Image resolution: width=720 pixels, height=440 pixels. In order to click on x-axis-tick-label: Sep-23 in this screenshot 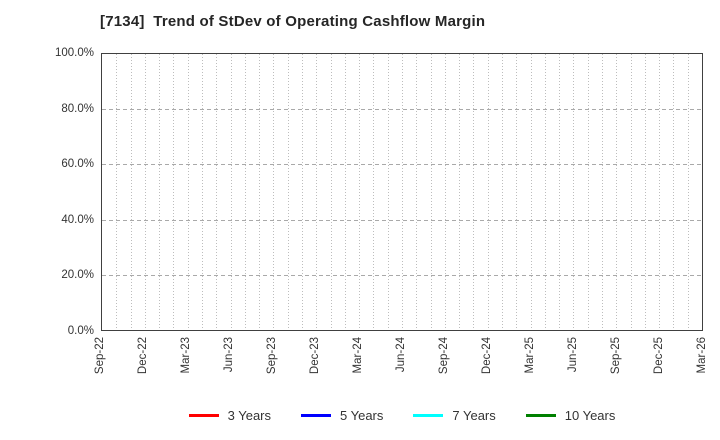, I will do `click(272, 356)`.